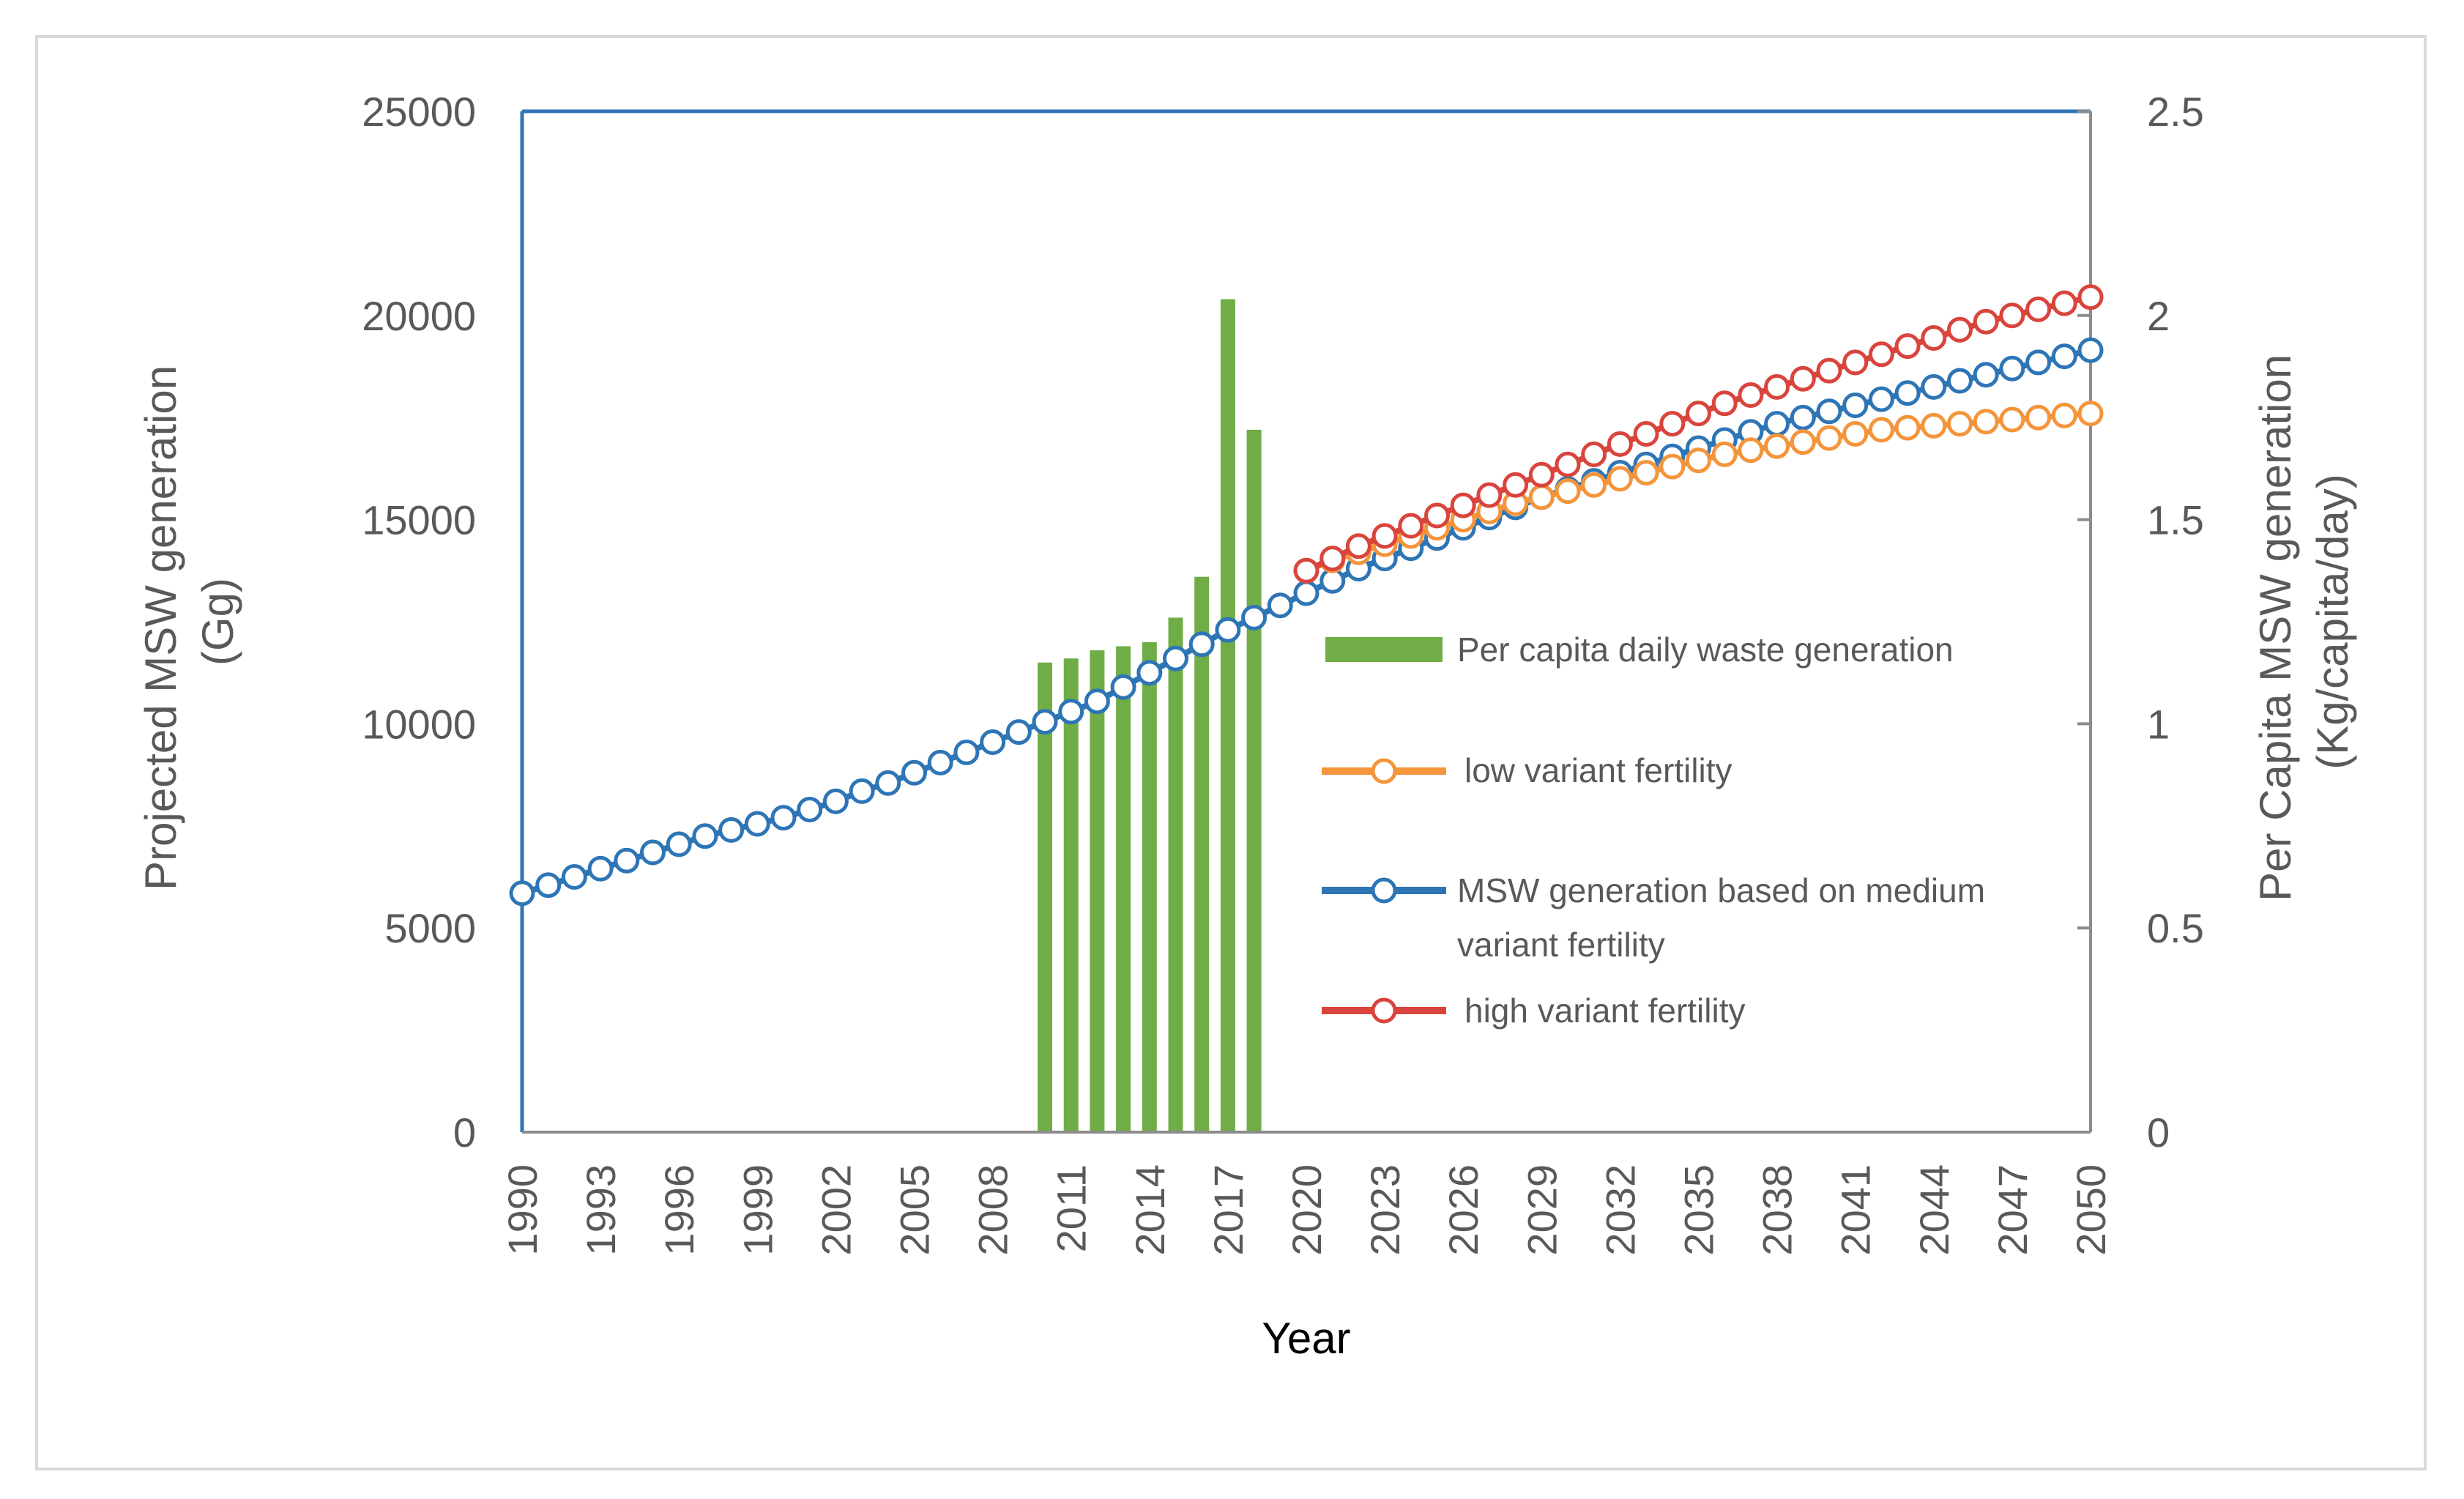 Image resolution: width=2464 pixels, height=1499 pixels. What do you see at coordinates (1542, 1210) in the screenshot?
I see `x-tick-label: 2029` at bounding box center [1542, 1210].